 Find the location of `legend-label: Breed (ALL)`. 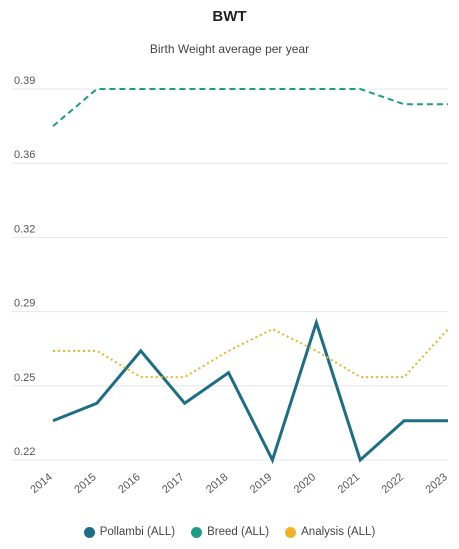

legend-label: Breed (ALL) is located at coordinates (238, 532).